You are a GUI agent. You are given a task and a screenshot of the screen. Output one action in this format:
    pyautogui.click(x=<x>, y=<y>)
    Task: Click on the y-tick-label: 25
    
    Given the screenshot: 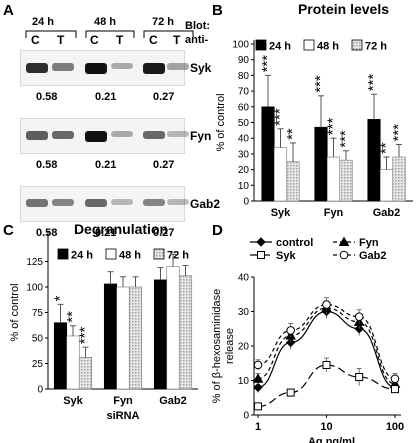 What is the action you would take?
    pyautogui.click(x=38, y=364)
    